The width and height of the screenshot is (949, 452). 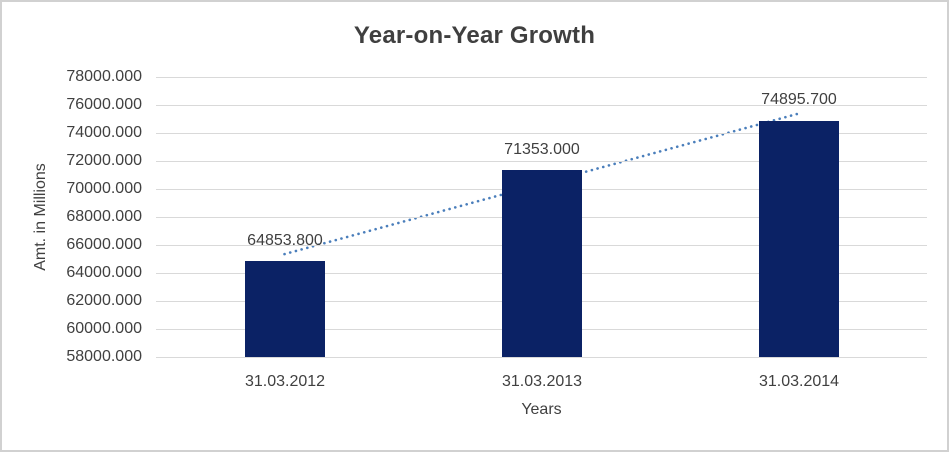 I want to click on y-axis-tick-label: 64000.000, so click(x=104, y=272).